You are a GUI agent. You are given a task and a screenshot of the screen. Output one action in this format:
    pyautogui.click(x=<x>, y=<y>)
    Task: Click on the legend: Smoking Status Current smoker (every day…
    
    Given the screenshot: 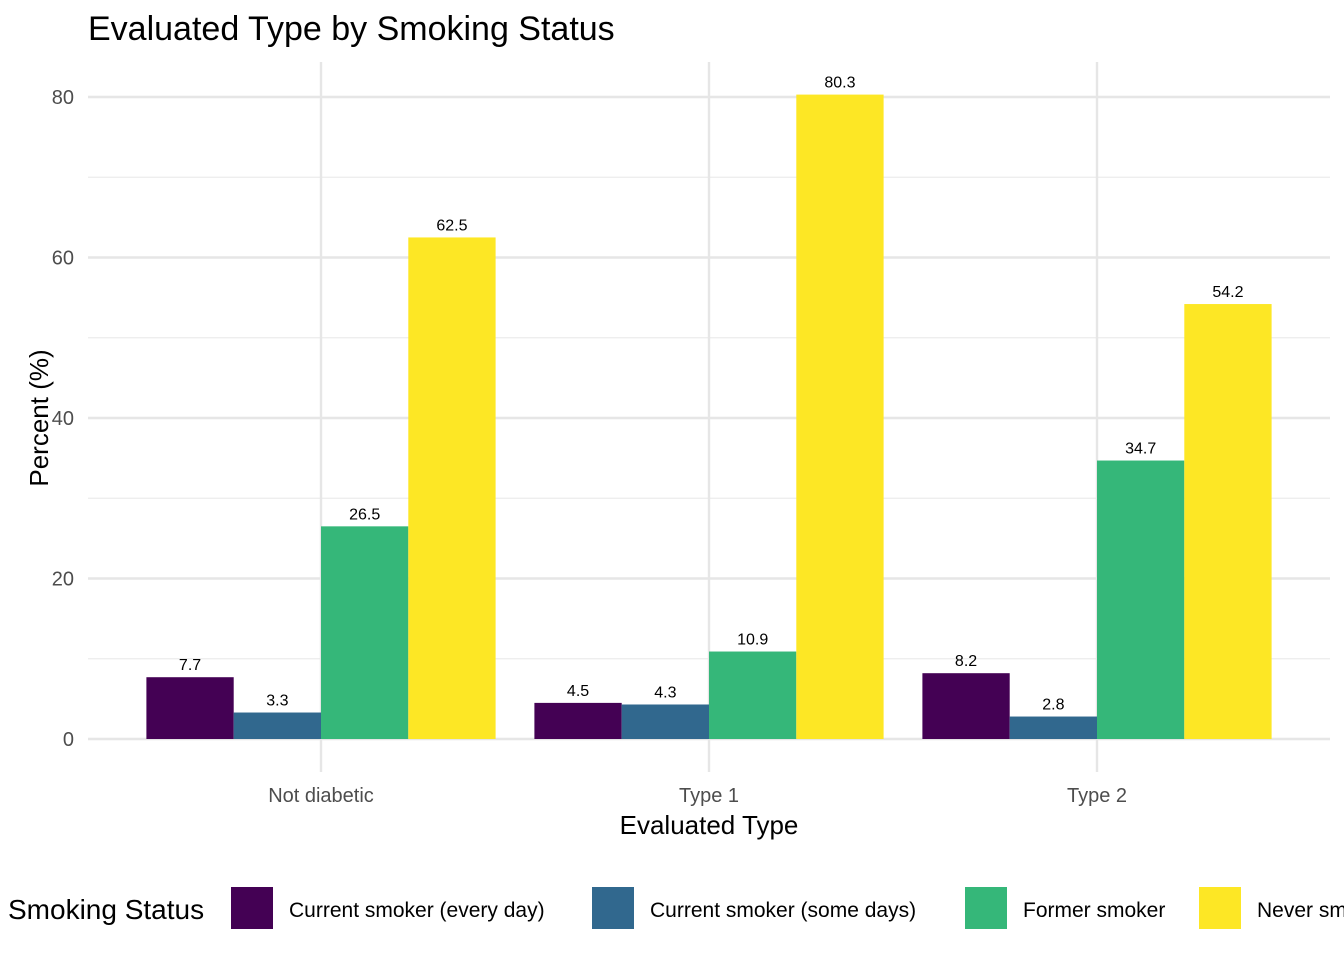 What is the action you would take?
    pyautogui.click(x=676, y=908)
    